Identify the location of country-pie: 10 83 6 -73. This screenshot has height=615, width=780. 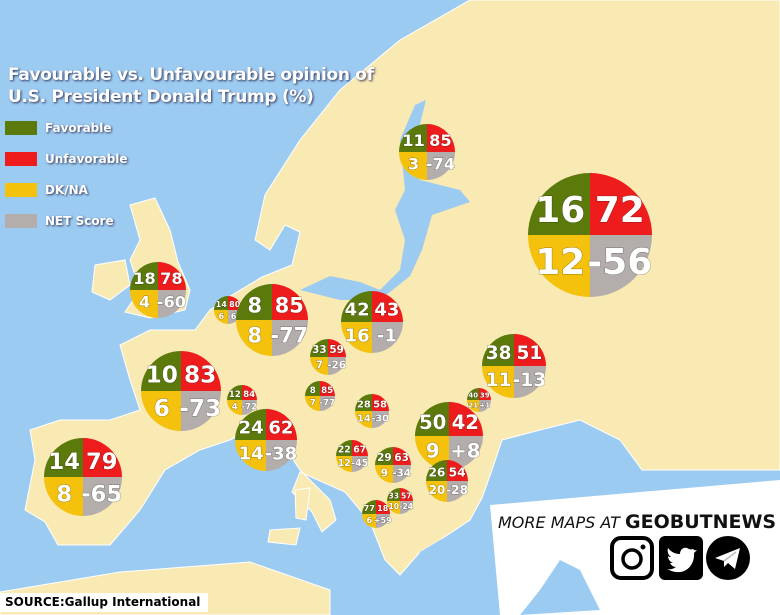
(181, 391).